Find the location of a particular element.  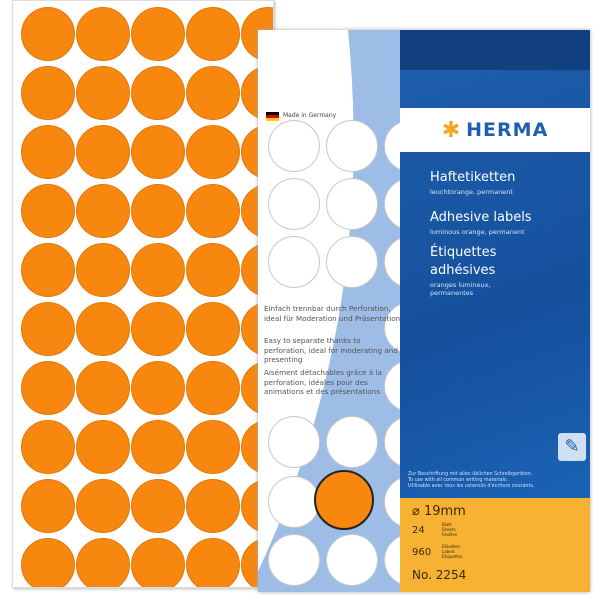

pen-icon: ✎ is located at coordinates (572, 447).